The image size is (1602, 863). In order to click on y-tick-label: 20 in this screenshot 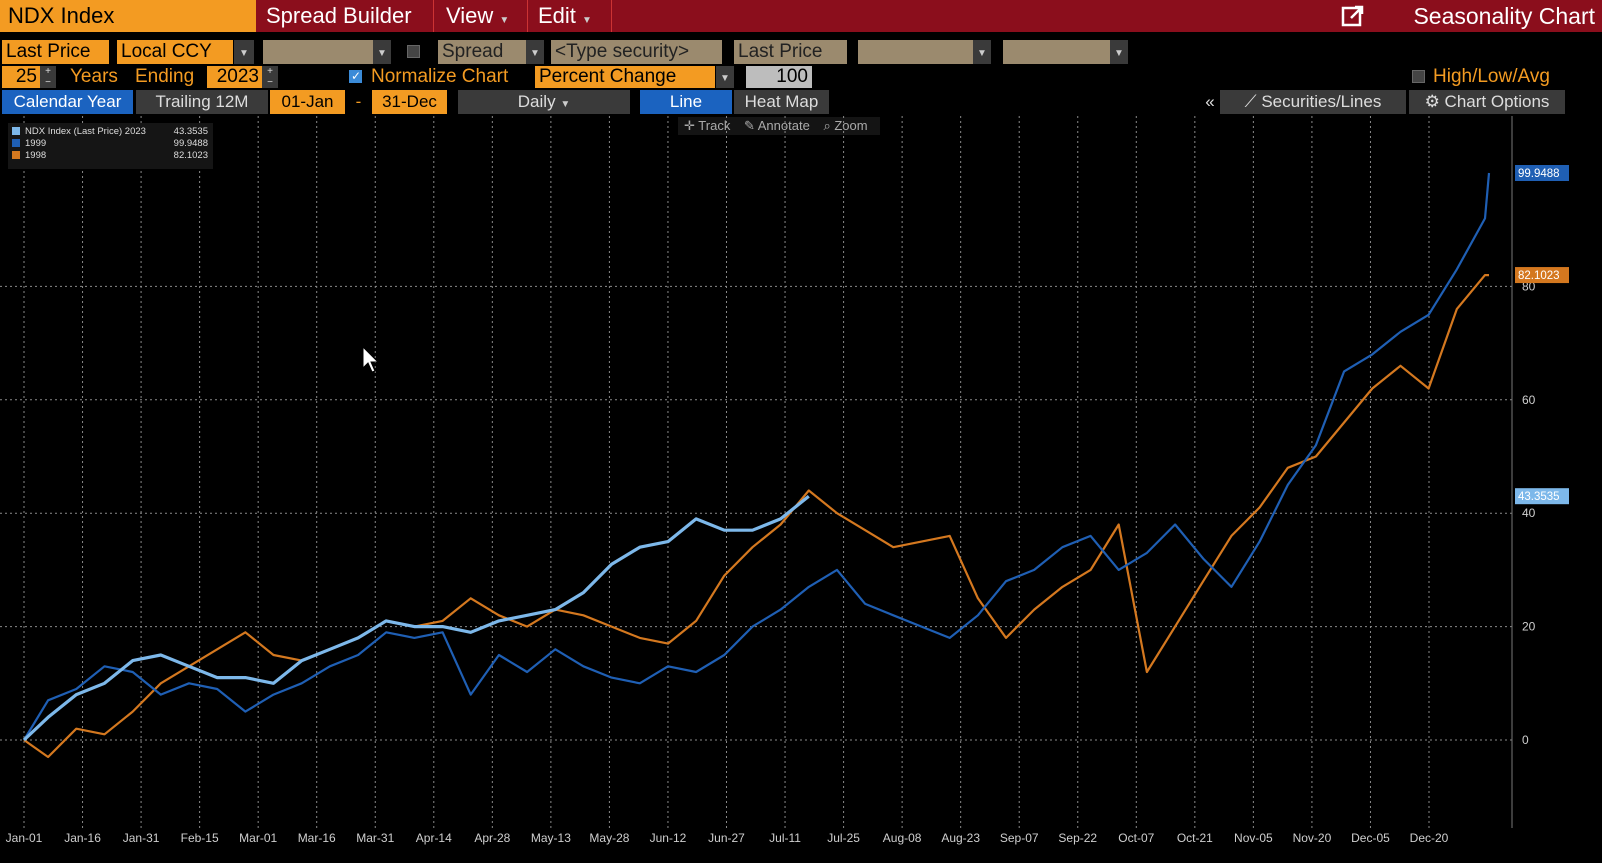, I will do `click(1529, 627)`.